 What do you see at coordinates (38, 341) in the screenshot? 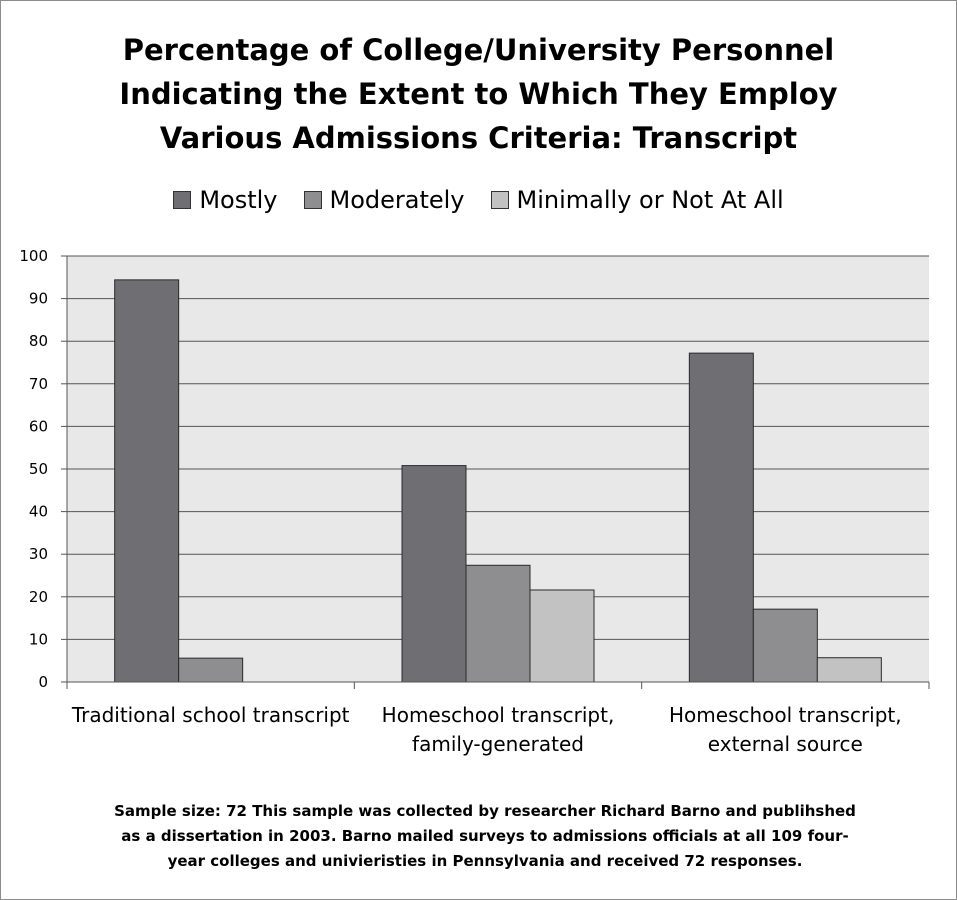
I see `y-tick-label: 80` at bounding box center [38, 341].